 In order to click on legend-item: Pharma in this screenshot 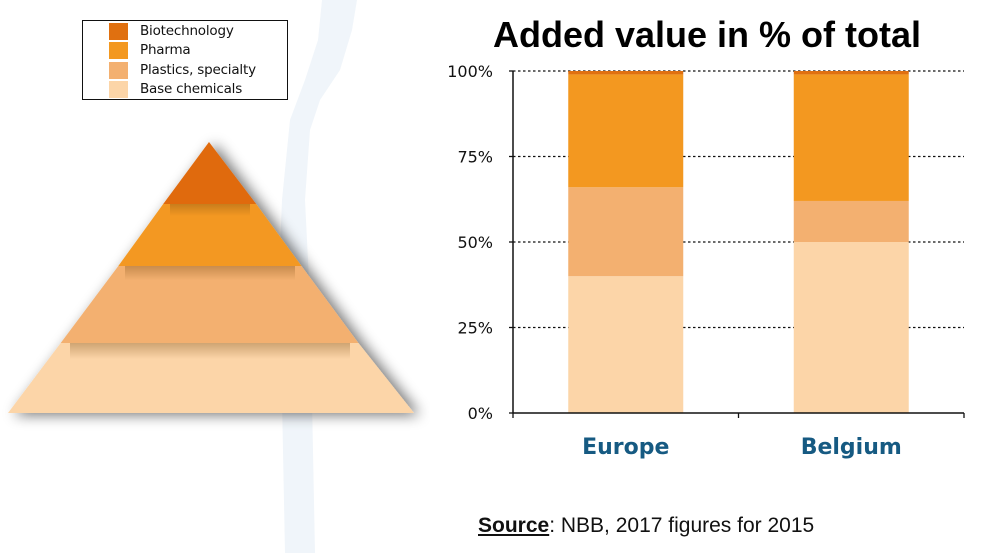, I will do `click(150, 50)`.